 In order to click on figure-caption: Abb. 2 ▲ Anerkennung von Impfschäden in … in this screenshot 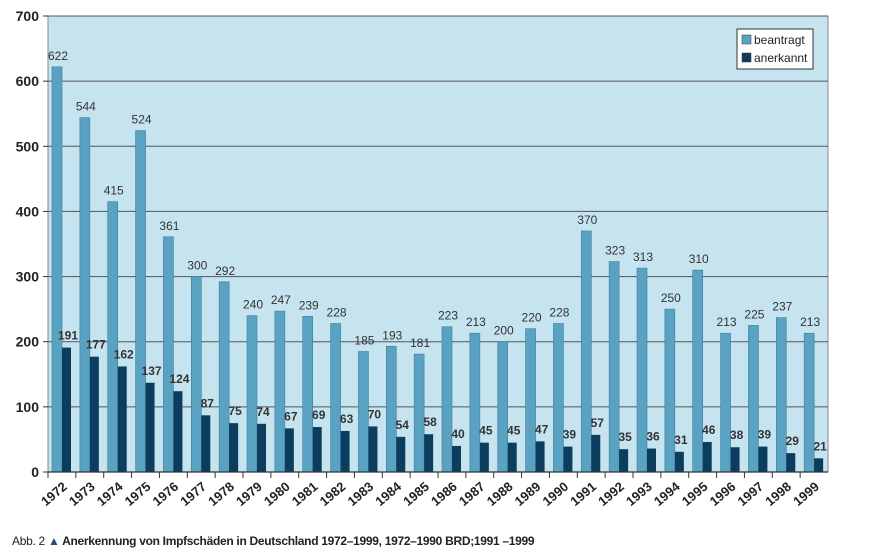, I will do `click(273, 541)`.